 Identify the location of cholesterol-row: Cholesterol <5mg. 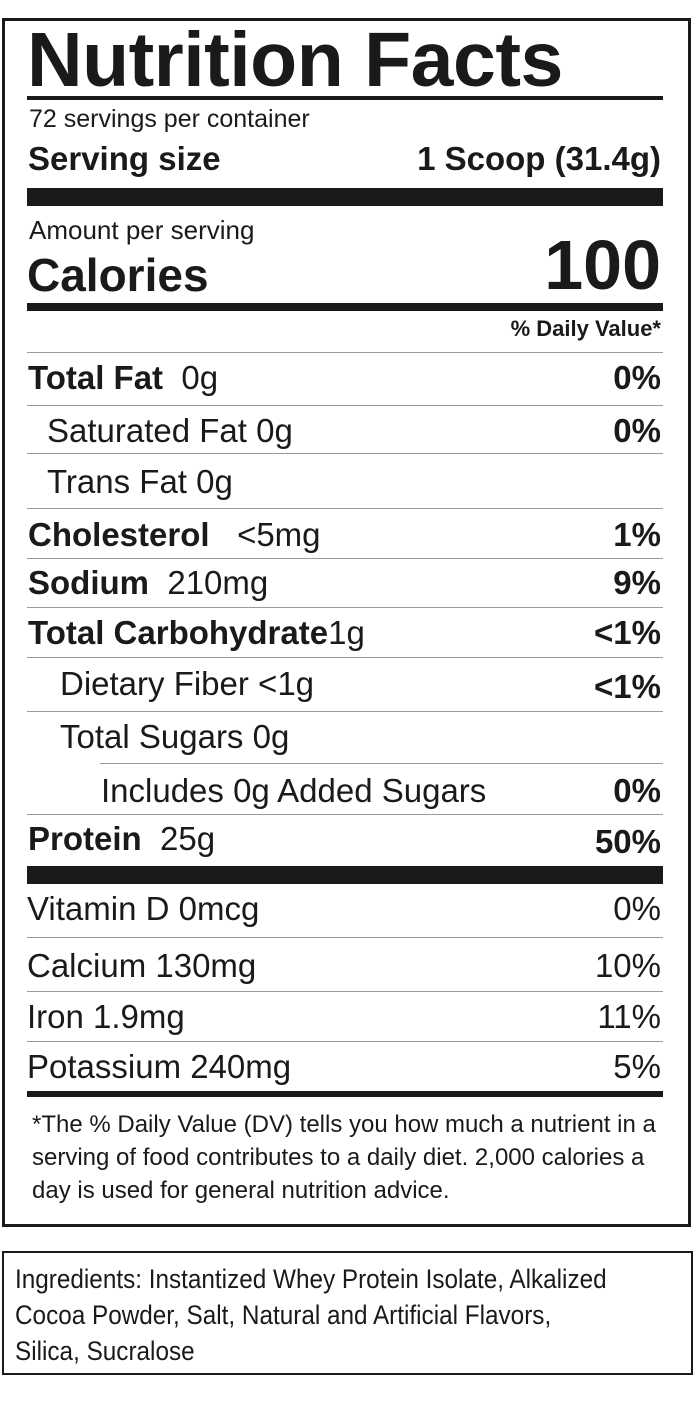
(174, 534).